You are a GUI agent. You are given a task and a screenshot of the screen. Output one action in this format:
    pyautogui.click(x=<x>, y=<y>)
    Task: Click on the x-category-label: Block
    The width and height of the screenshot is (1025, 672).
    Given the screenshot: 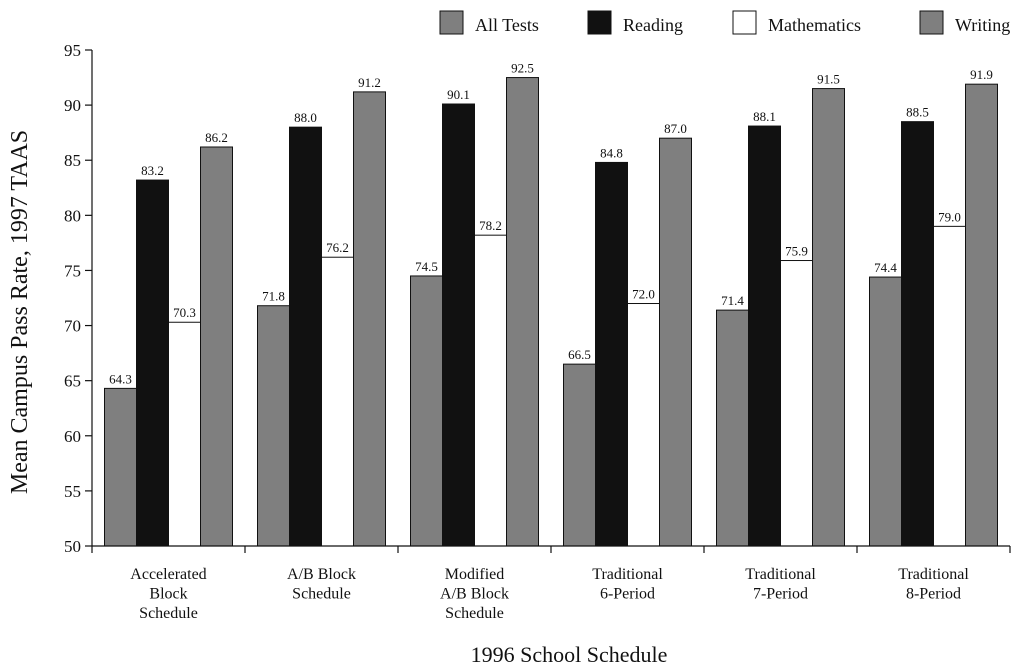 What is the action you would take?
    pyautogui.click(x=168, y=594)
    